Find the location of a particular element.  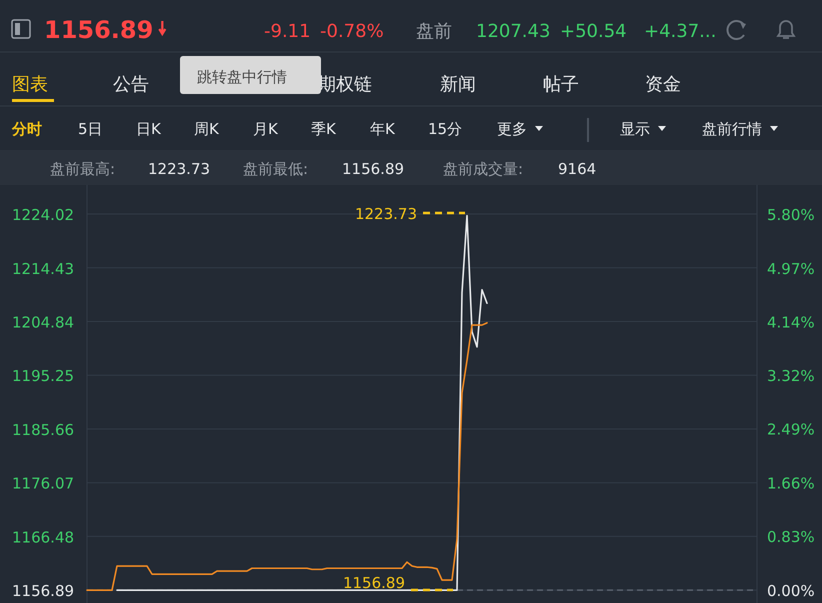

y-tick-label: 1214.43 is located at coordinates (43, 269).